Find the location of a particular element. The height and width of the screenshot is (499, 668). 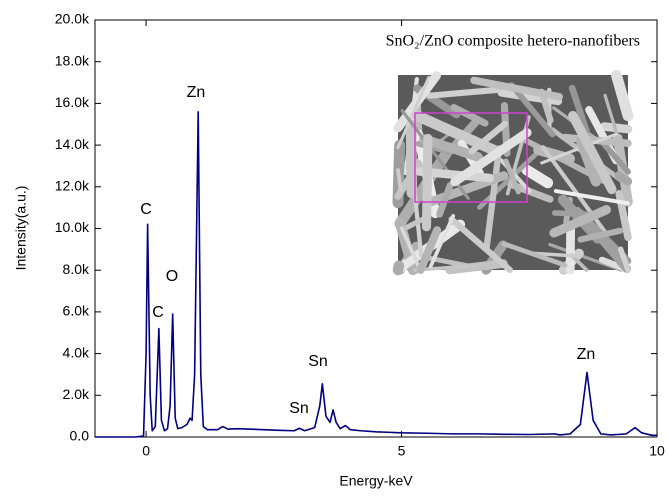

y-tick-label: 16.0k is located at coordinates (72, 102).